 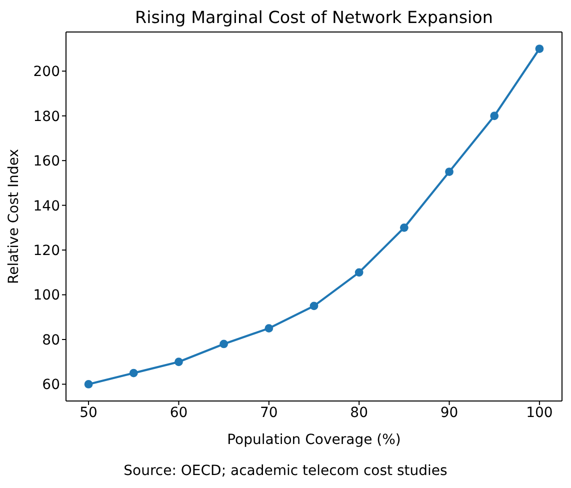 I want to click on x-tick-label: 70, so click(x=269, y=412).